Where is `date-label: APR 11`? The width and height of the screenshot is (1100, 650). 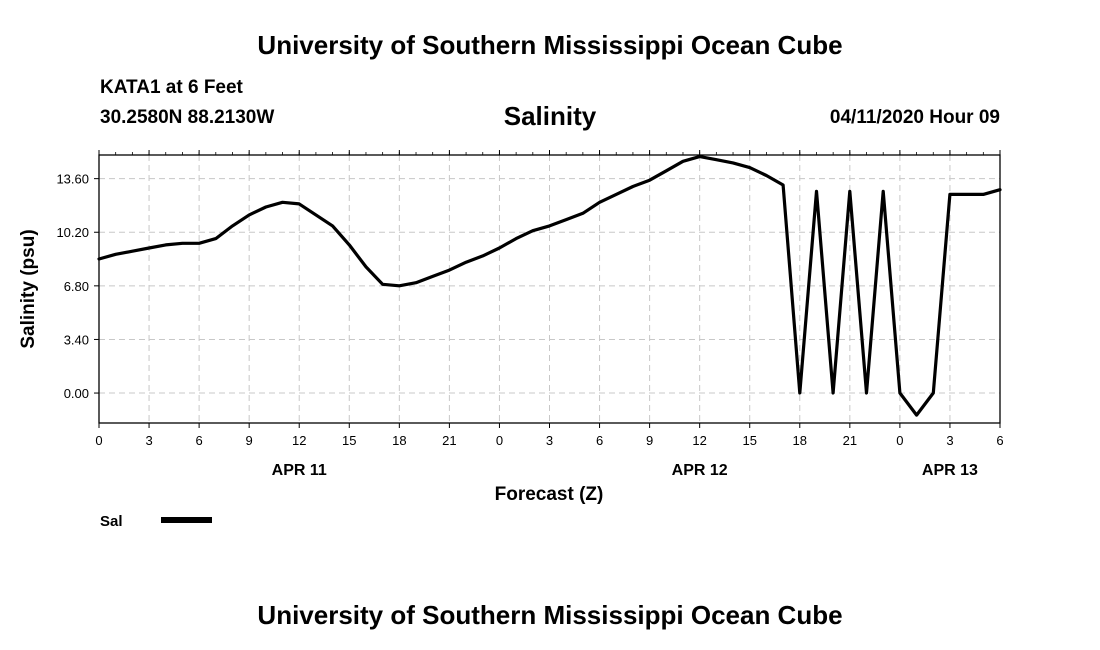 date-label: APR 11 is located at coordinates (299, 470).